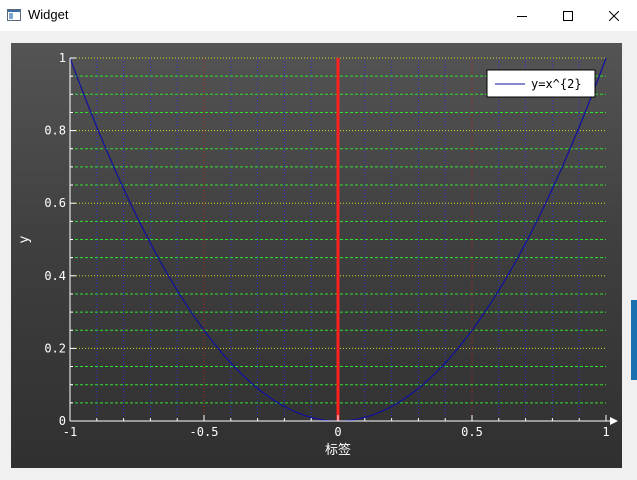 This screenshot has width=637, height=480. I want to click on legend-entry-label: y=x^{2}, so click(556, 84).